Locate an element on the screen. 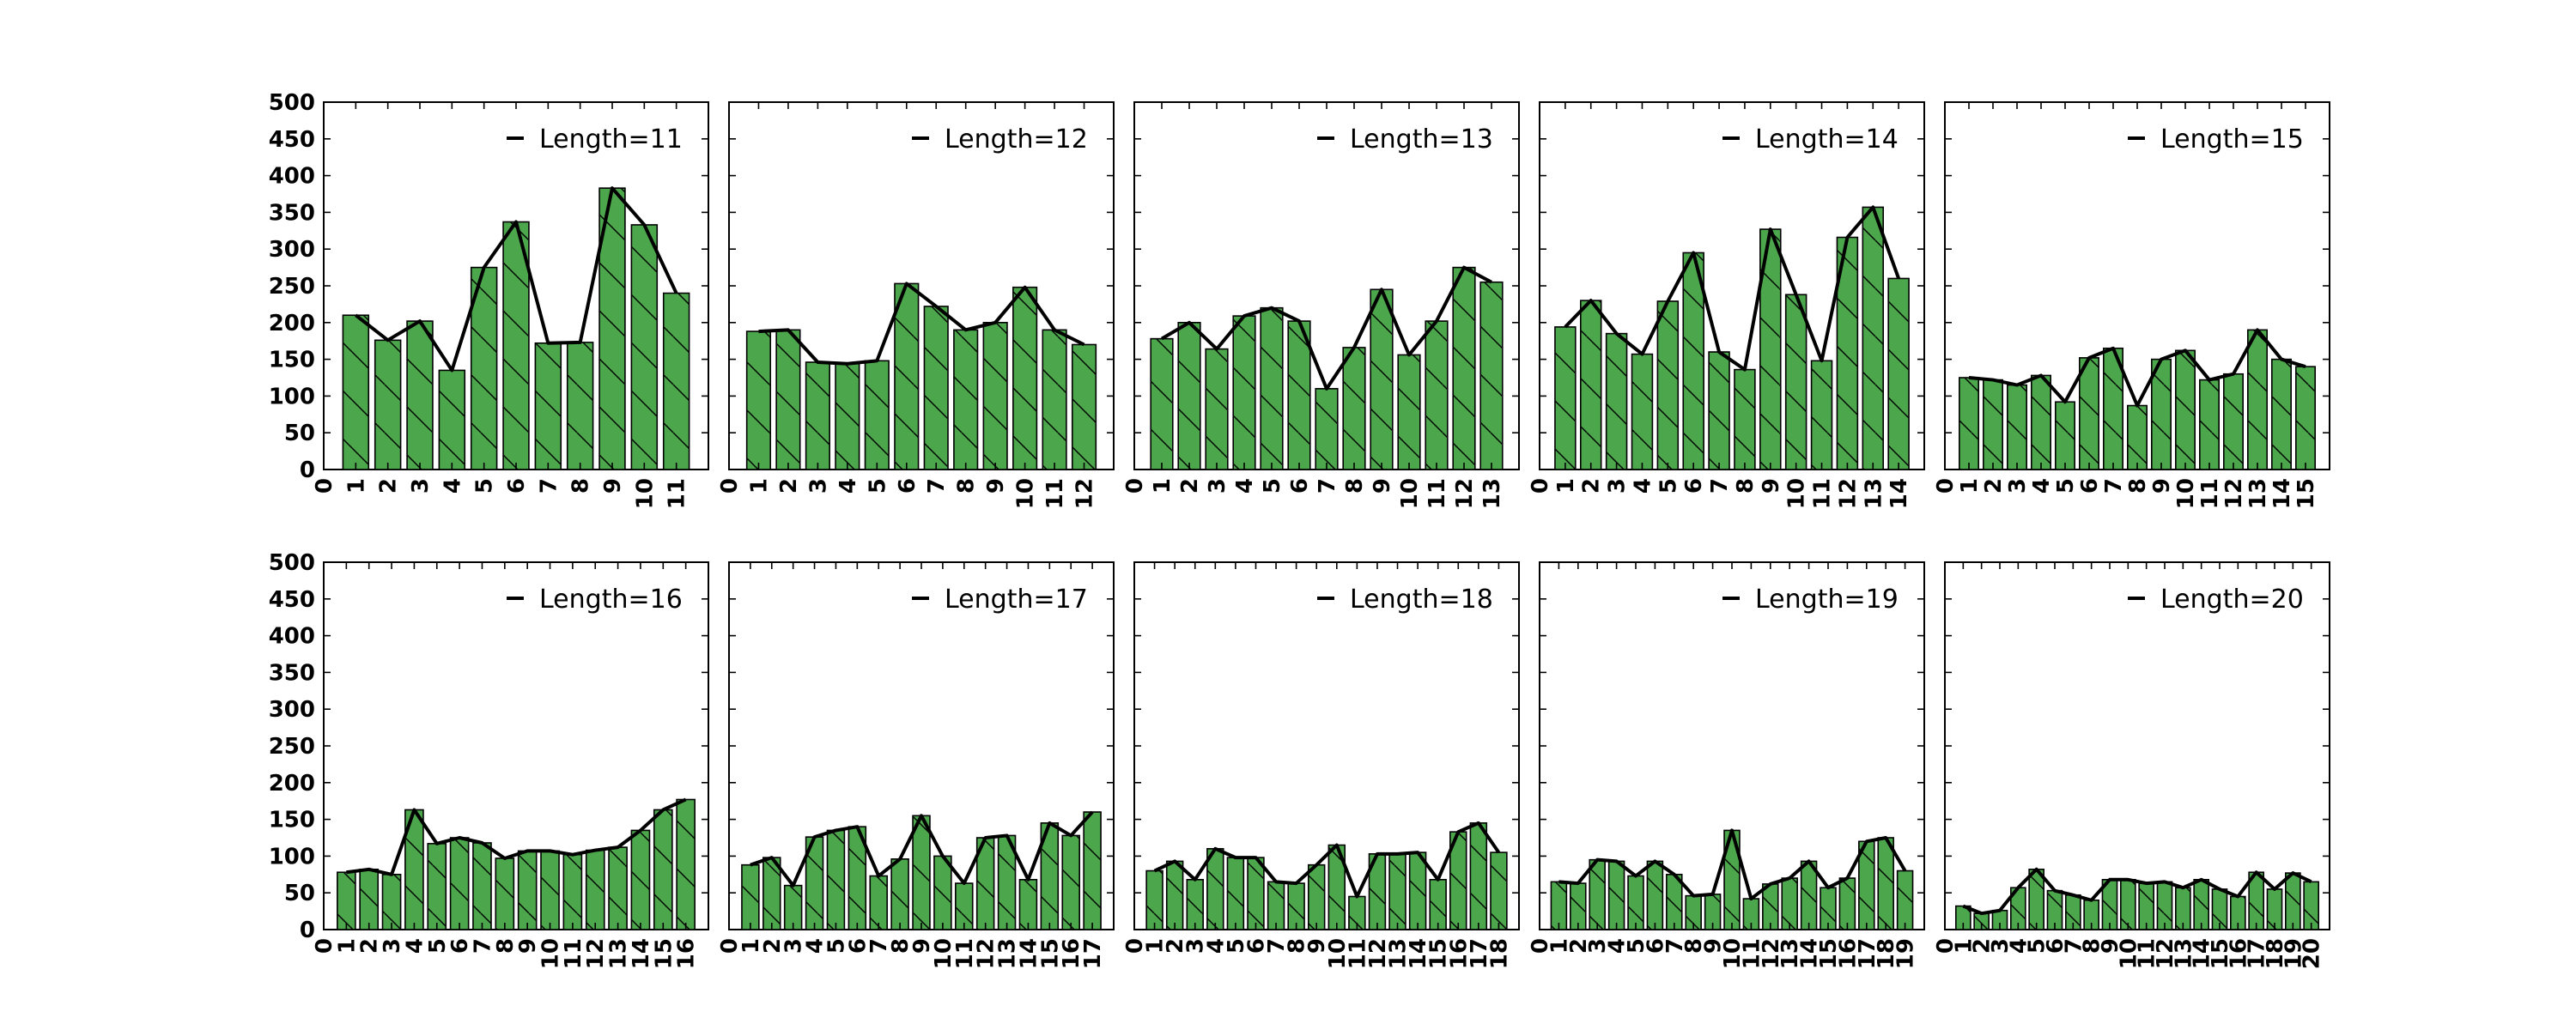  legend-label: Length=14 is located at coordinates (1827, 139).